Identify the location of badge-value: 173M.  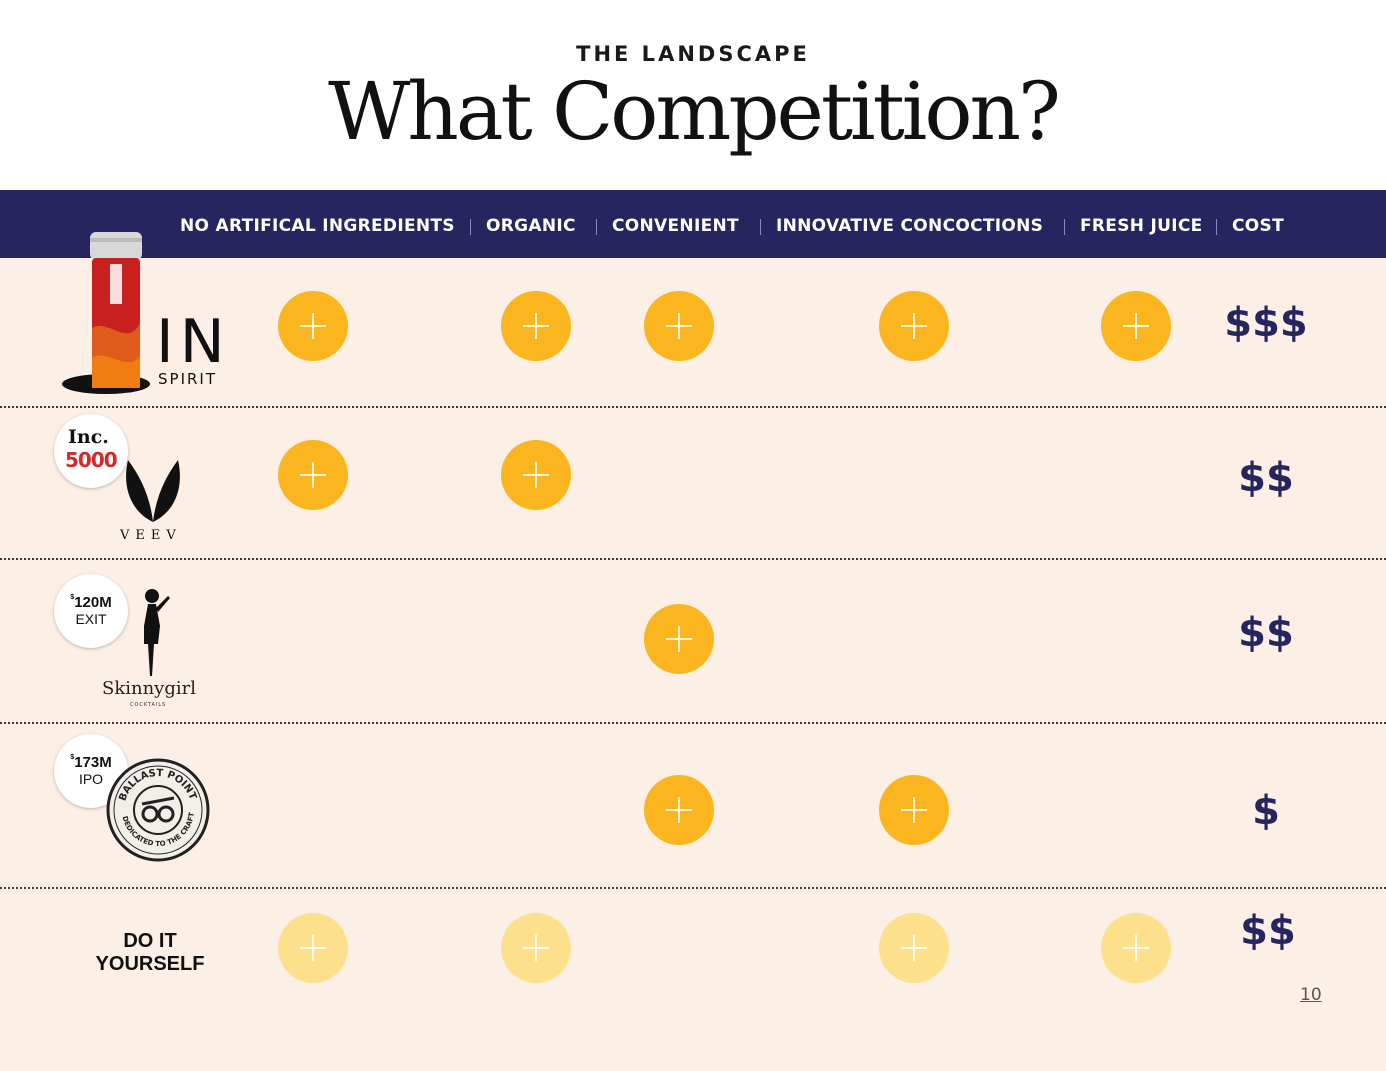
(93, 762).